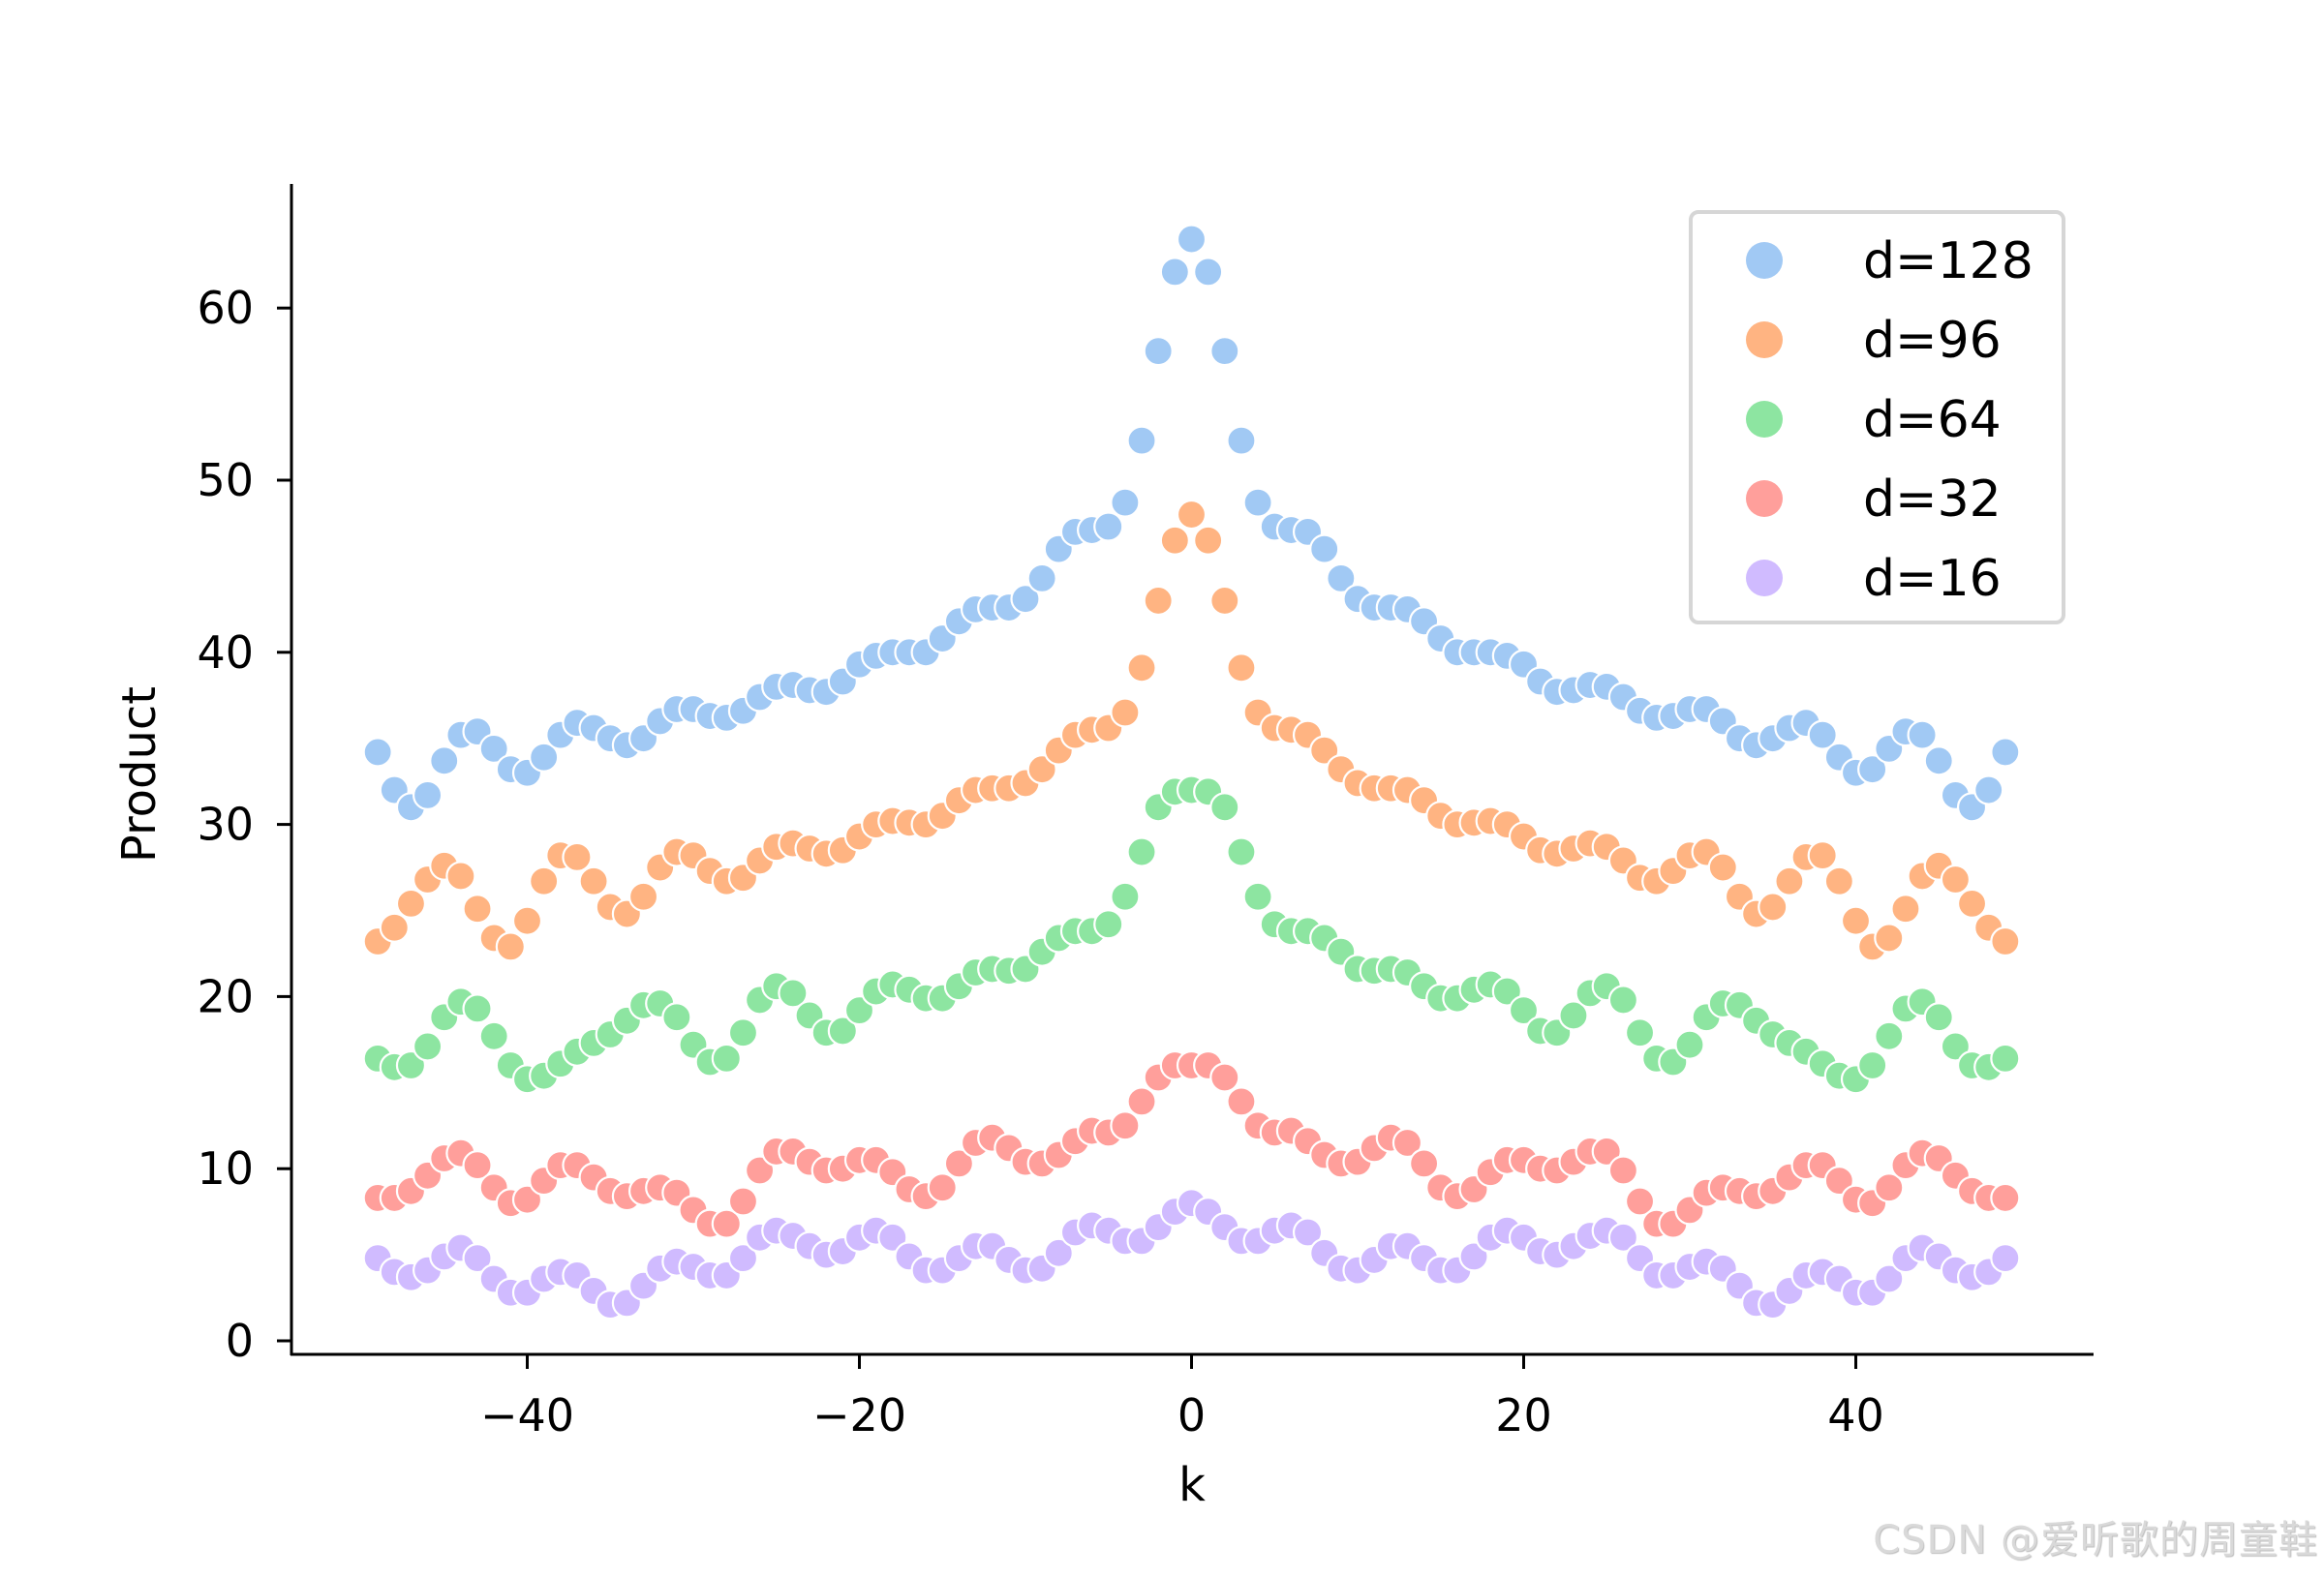  What do you see at coordinates (1192, 1485) in the screenshot?
I see `x-axis-label: k` at bounding box center [1192, 1485].